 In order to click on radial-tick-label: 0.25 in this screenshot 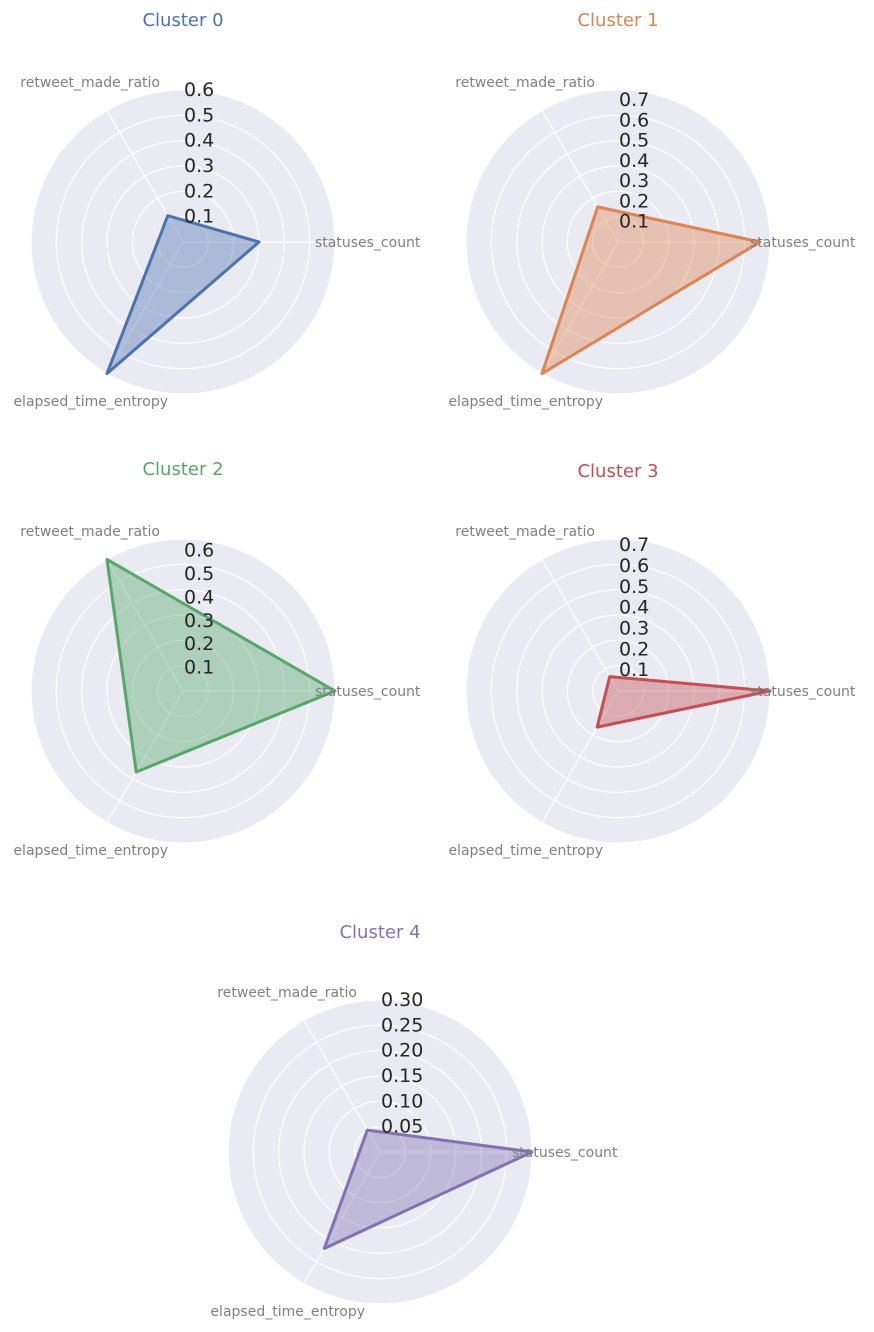, I will do `click(402, 1025)`.